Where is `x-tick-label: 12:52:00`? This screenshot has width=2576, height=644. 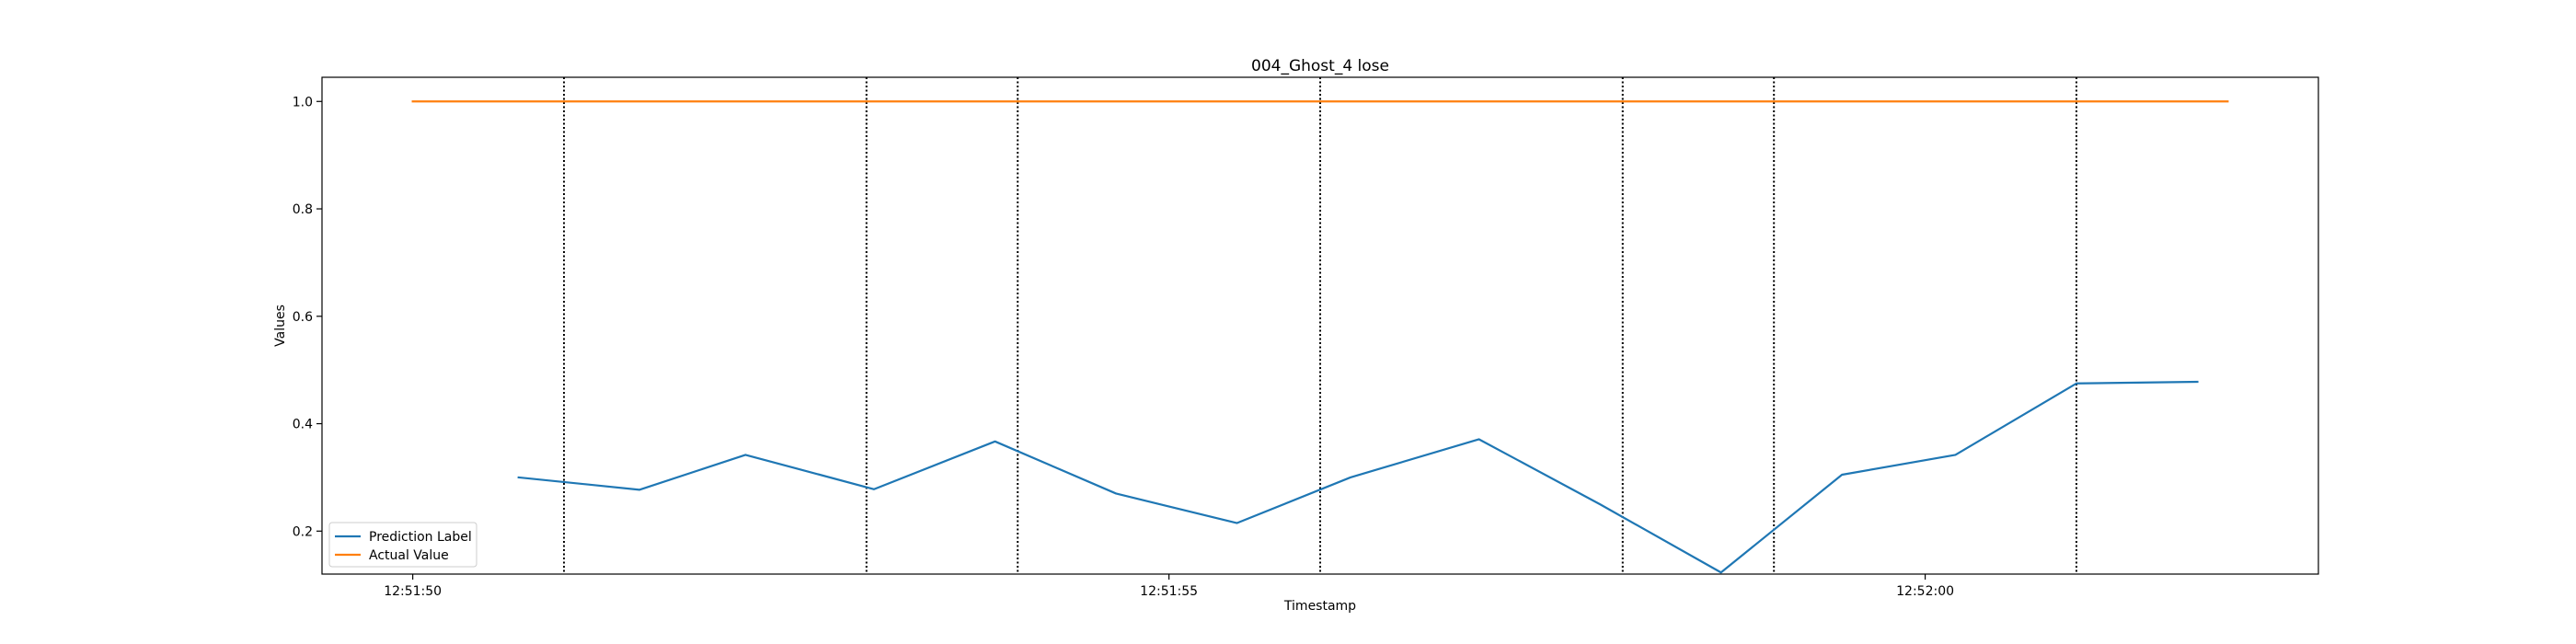
x-tick-label: 12:52:00 is located at coordinates (1925, 591).